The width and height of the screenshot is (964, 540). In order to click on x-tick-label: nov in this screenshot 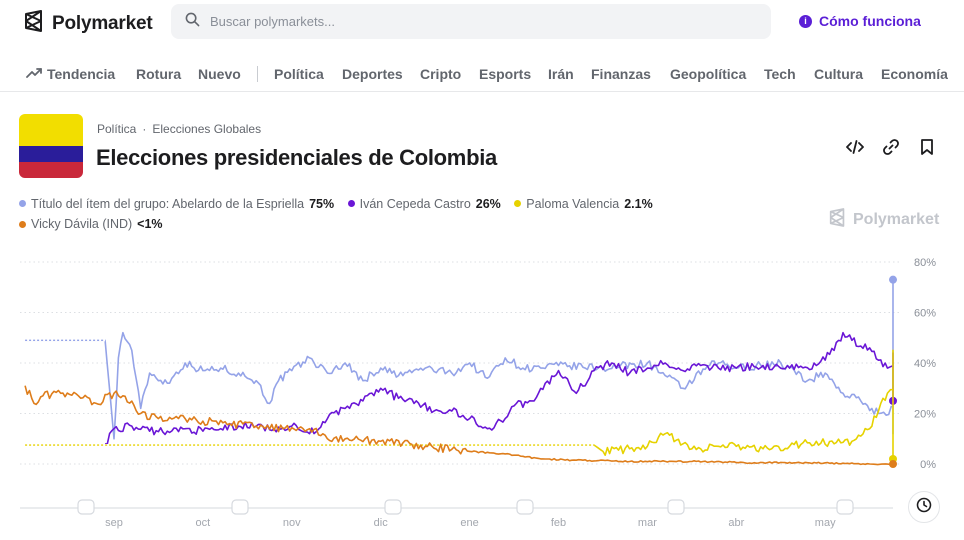, I will do `click(292, 523)`.